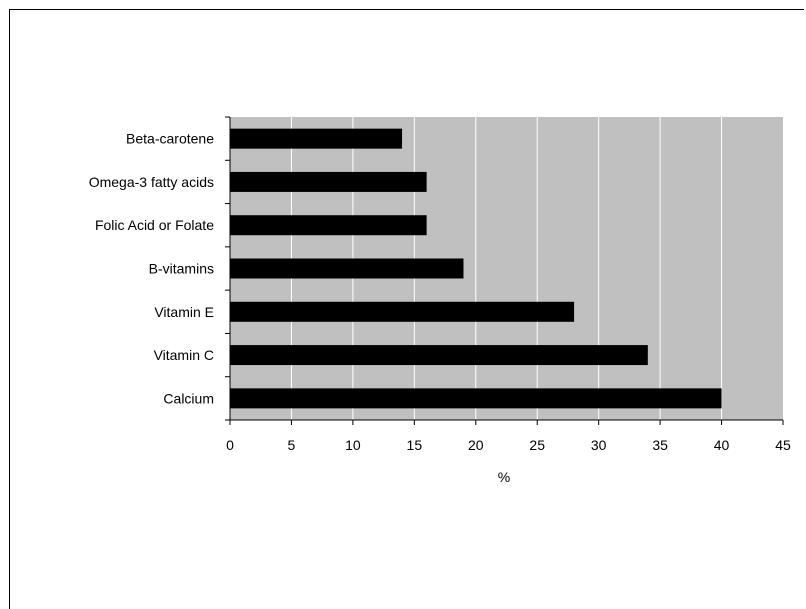  I want to click on category-label: B-vitamins, so click(181, 269).